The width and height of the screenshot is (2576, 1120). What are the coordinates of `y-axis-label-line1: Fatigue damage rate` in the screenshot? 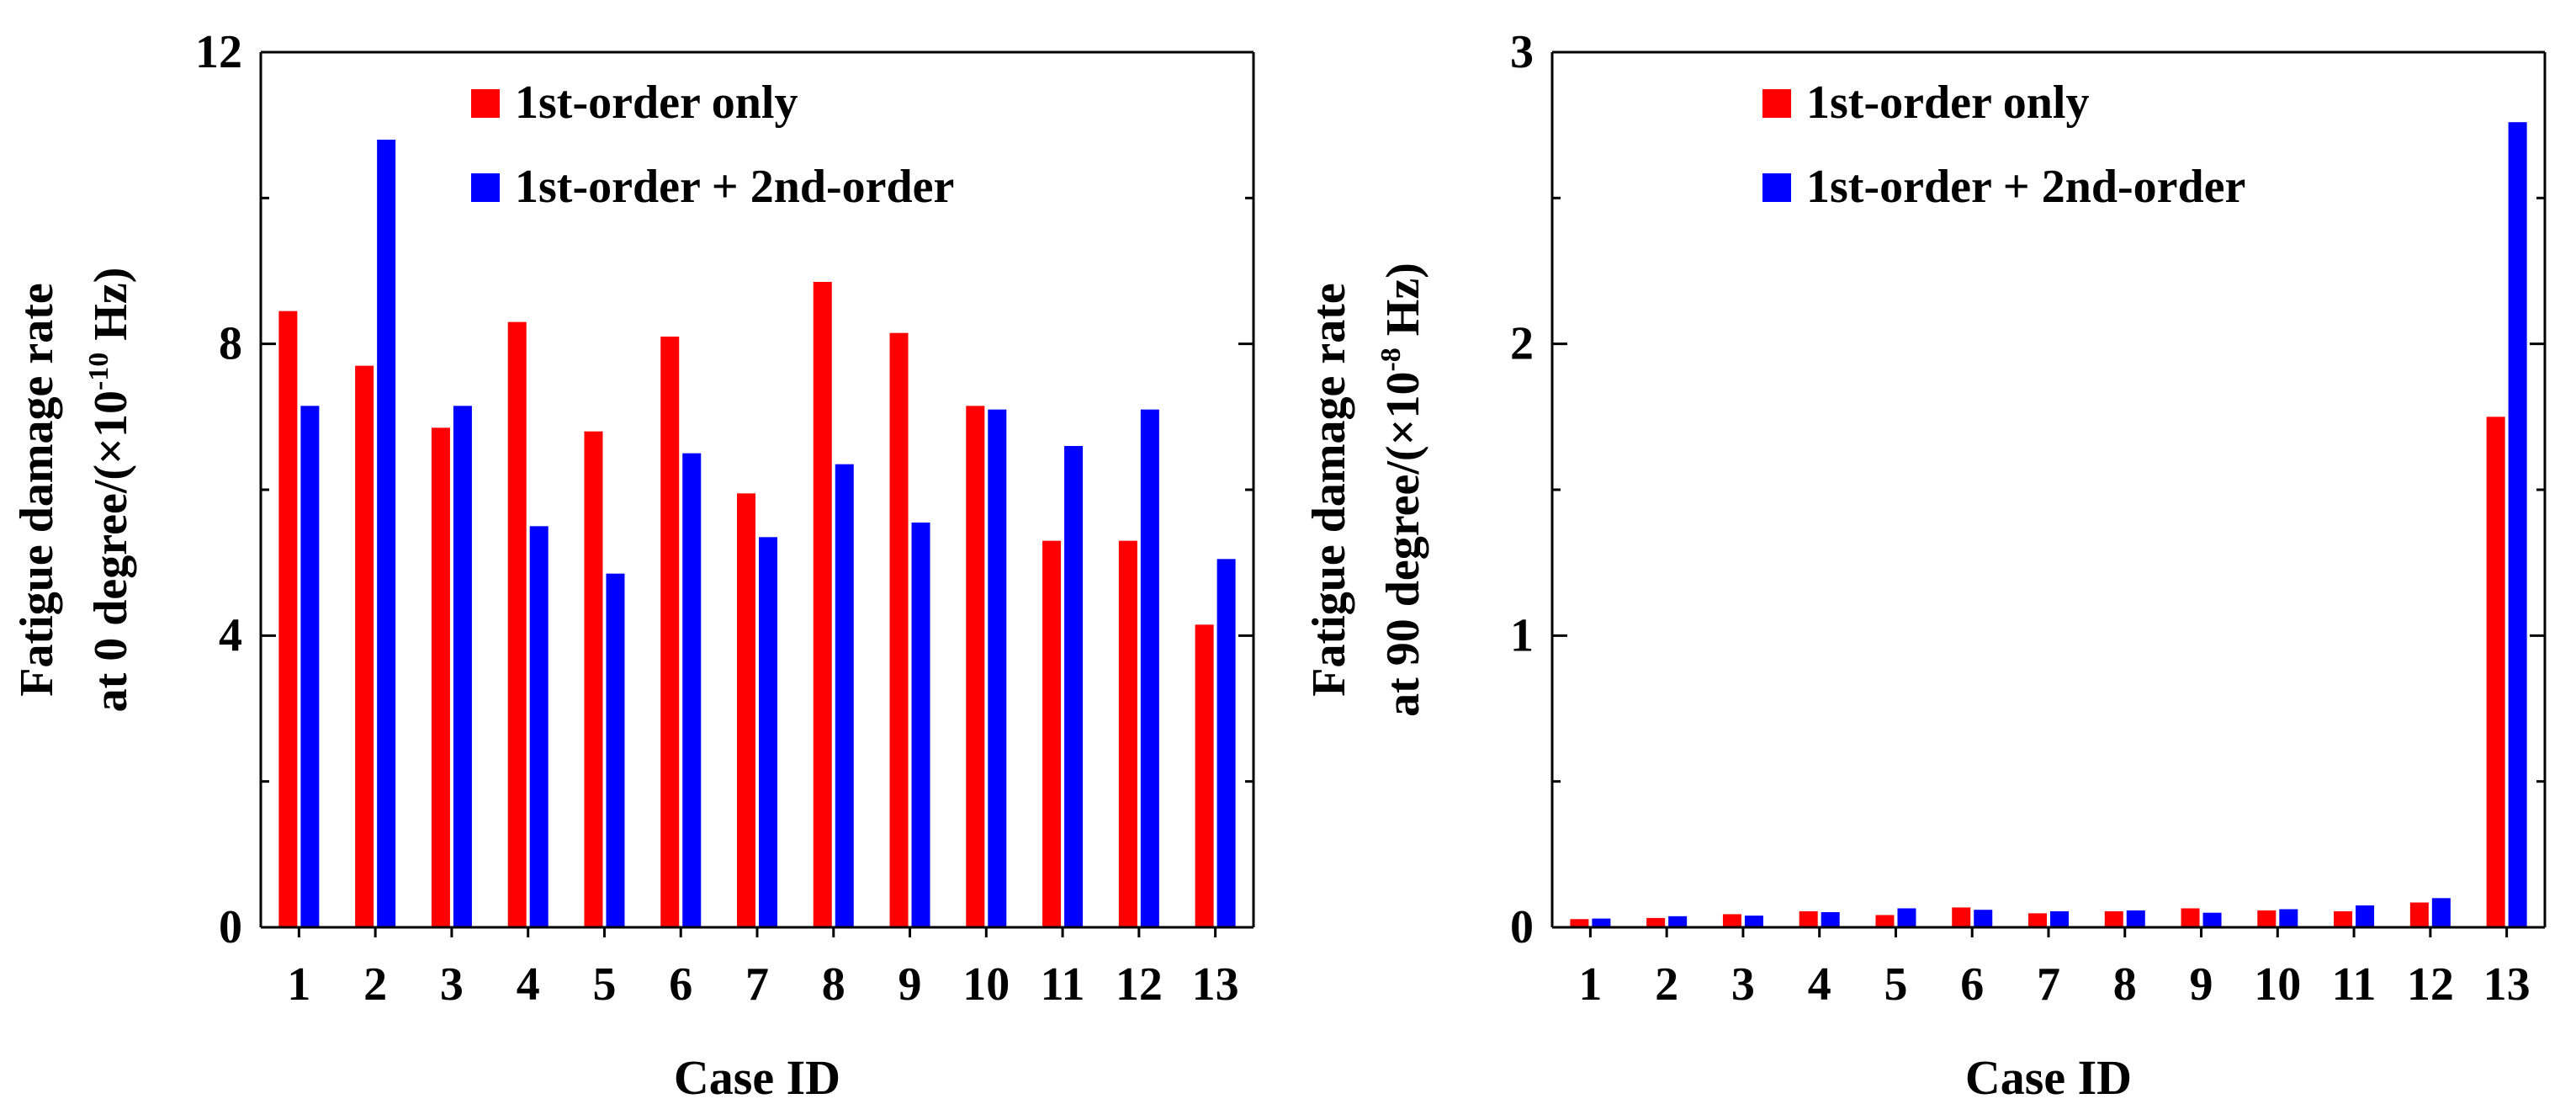 It's located at (1329, 489).